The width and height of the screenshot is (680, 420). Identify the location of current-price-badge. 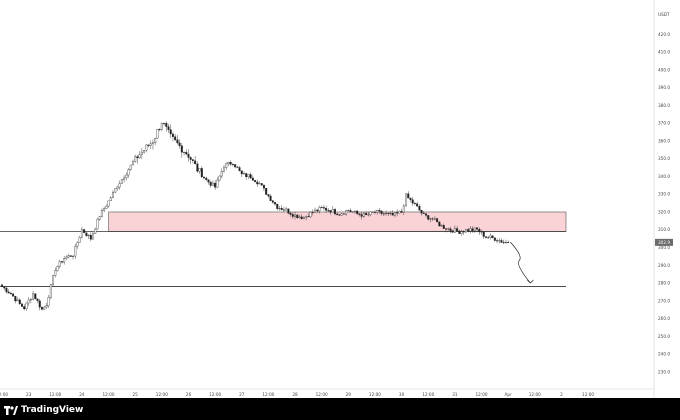
(664, 242).